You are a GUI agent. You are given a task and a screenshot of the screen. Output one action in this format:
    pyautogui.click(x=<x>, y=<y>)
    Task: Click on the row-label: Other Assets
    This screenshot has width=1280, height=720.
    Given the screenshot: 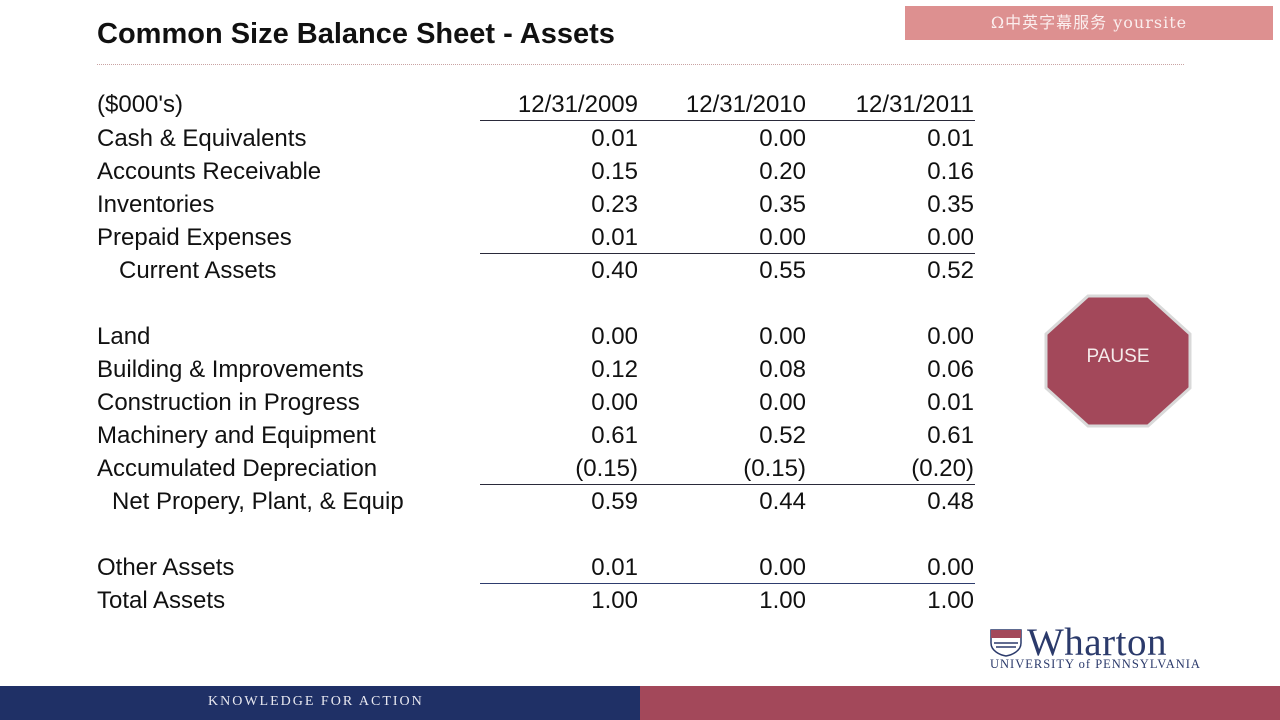 What is the action you would take?
    pyautogui.click(x=166, y=567)
    